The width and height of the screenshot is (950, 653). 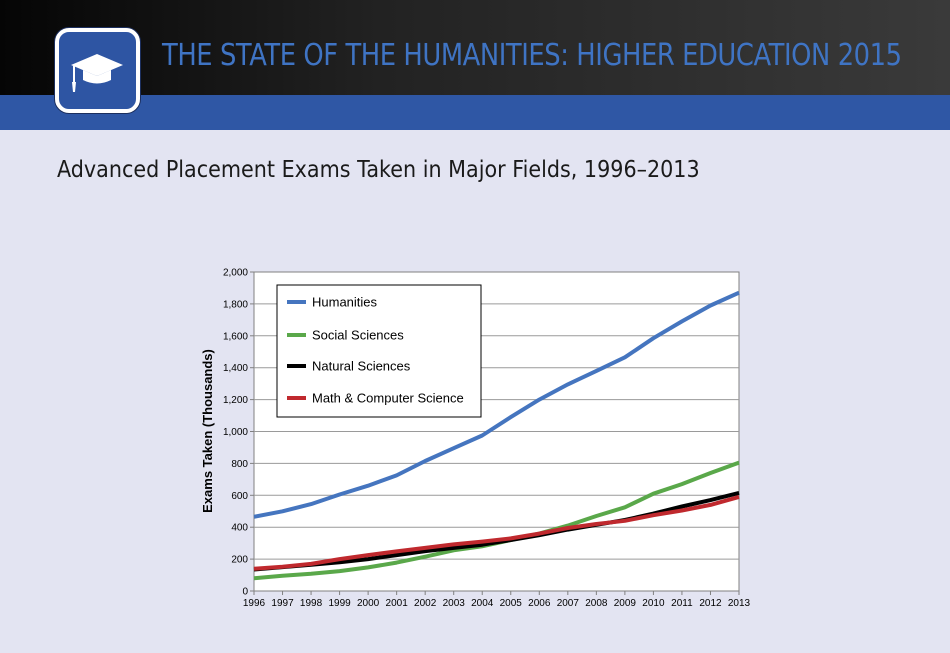 I want to click on x-tick-label: 2009, so click(x=625, y=603).